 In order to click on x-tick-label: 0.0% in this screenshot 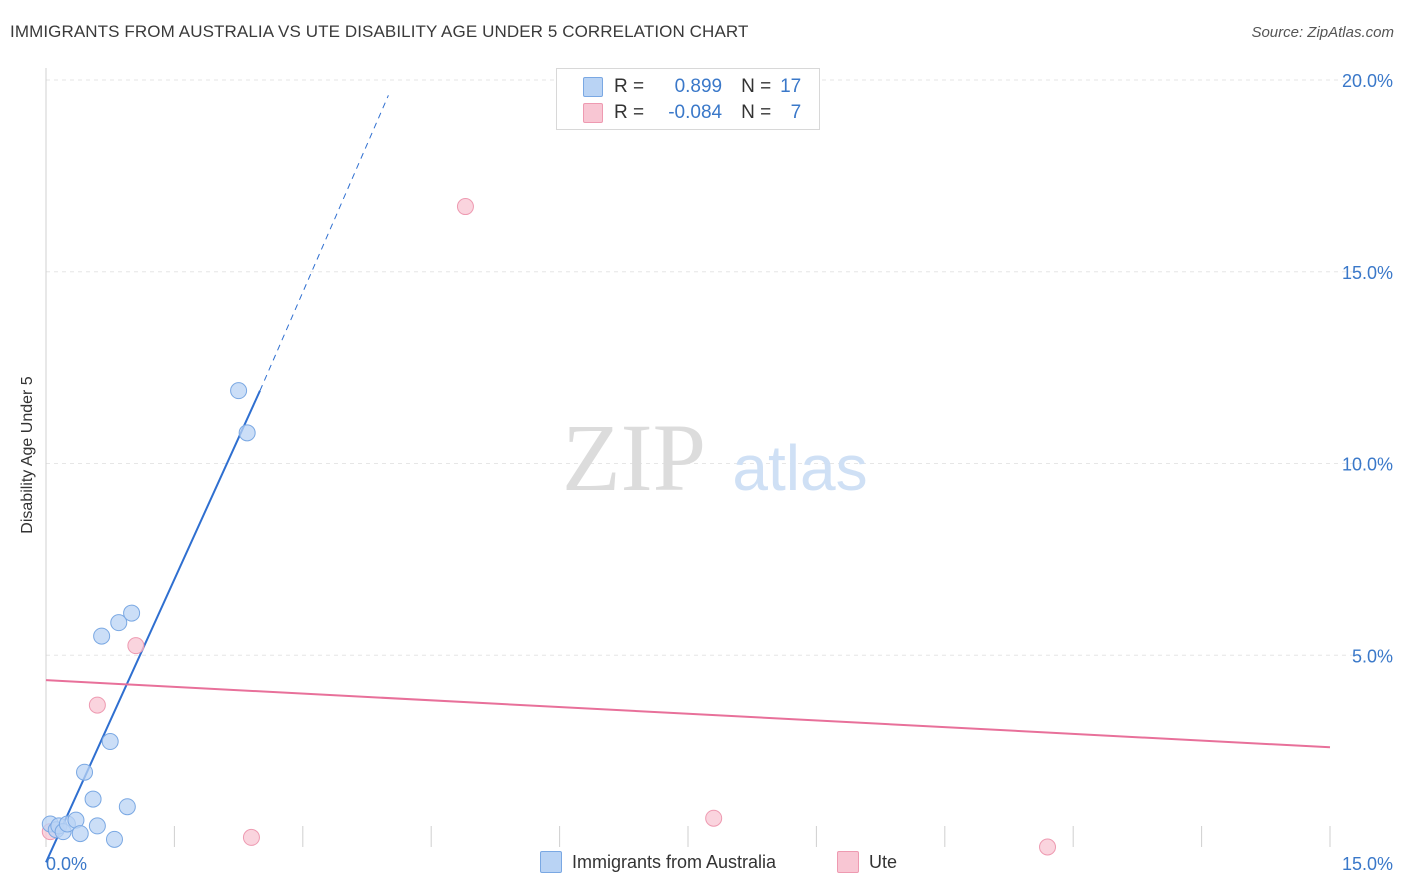, I will do `click(66, 864)`.